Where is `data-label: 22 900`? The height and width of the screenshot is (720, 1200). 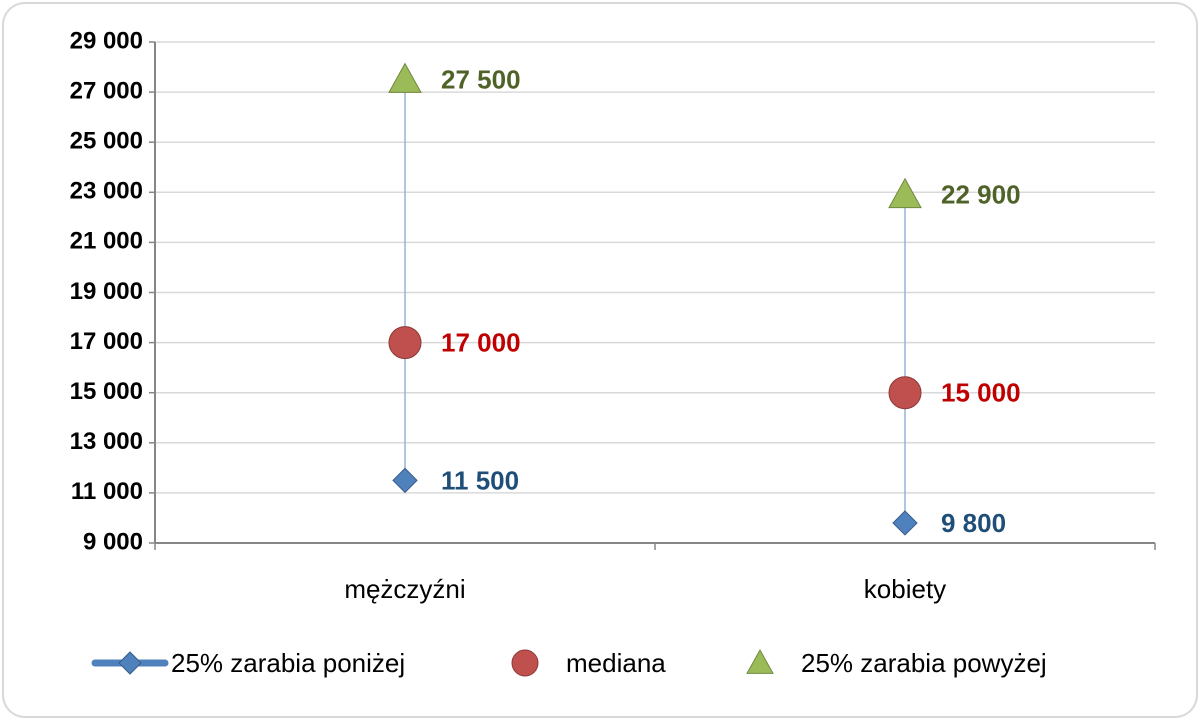 data-label: 22 900 is located at coordinates (981, 195).